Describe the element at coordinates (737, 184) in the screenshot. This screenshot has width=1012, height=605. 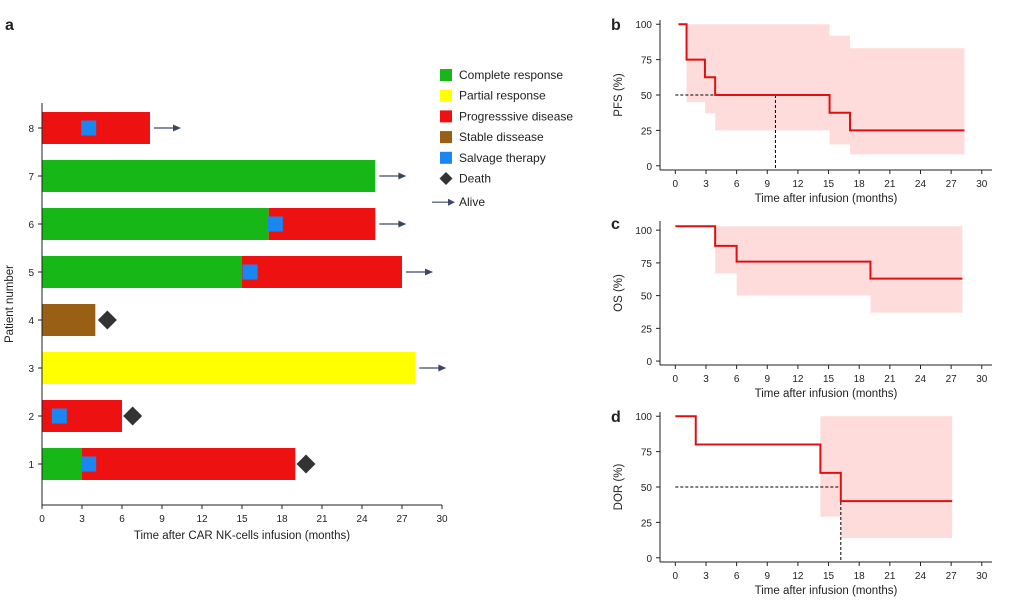
I see `pfs-x-tick-label: 6` at that location.